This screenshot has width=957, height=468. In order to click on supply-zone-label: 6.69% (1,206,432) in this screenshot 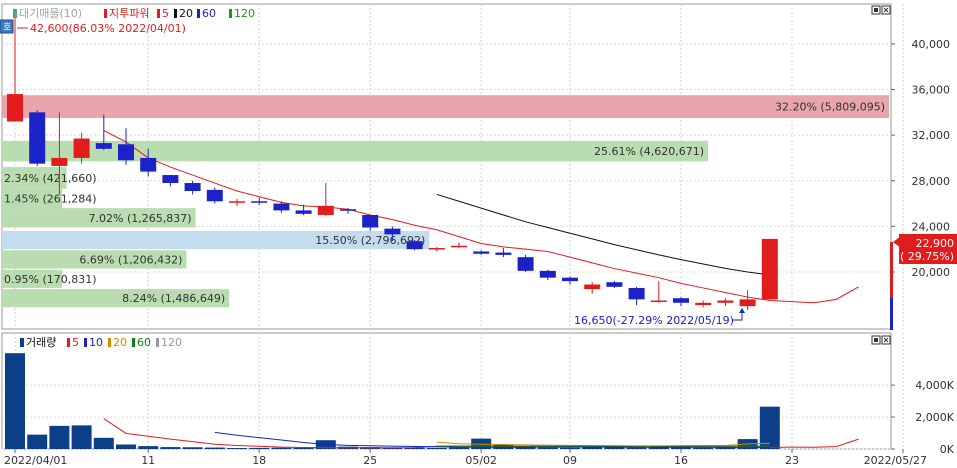, I will do `click(130, 259)`.